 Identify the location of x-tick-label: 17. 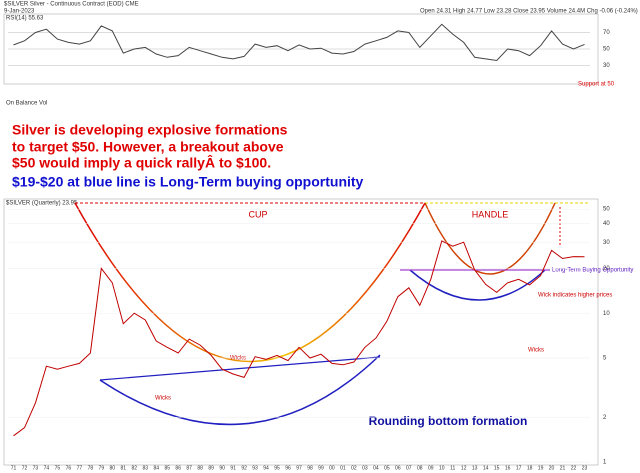
(519, 468).